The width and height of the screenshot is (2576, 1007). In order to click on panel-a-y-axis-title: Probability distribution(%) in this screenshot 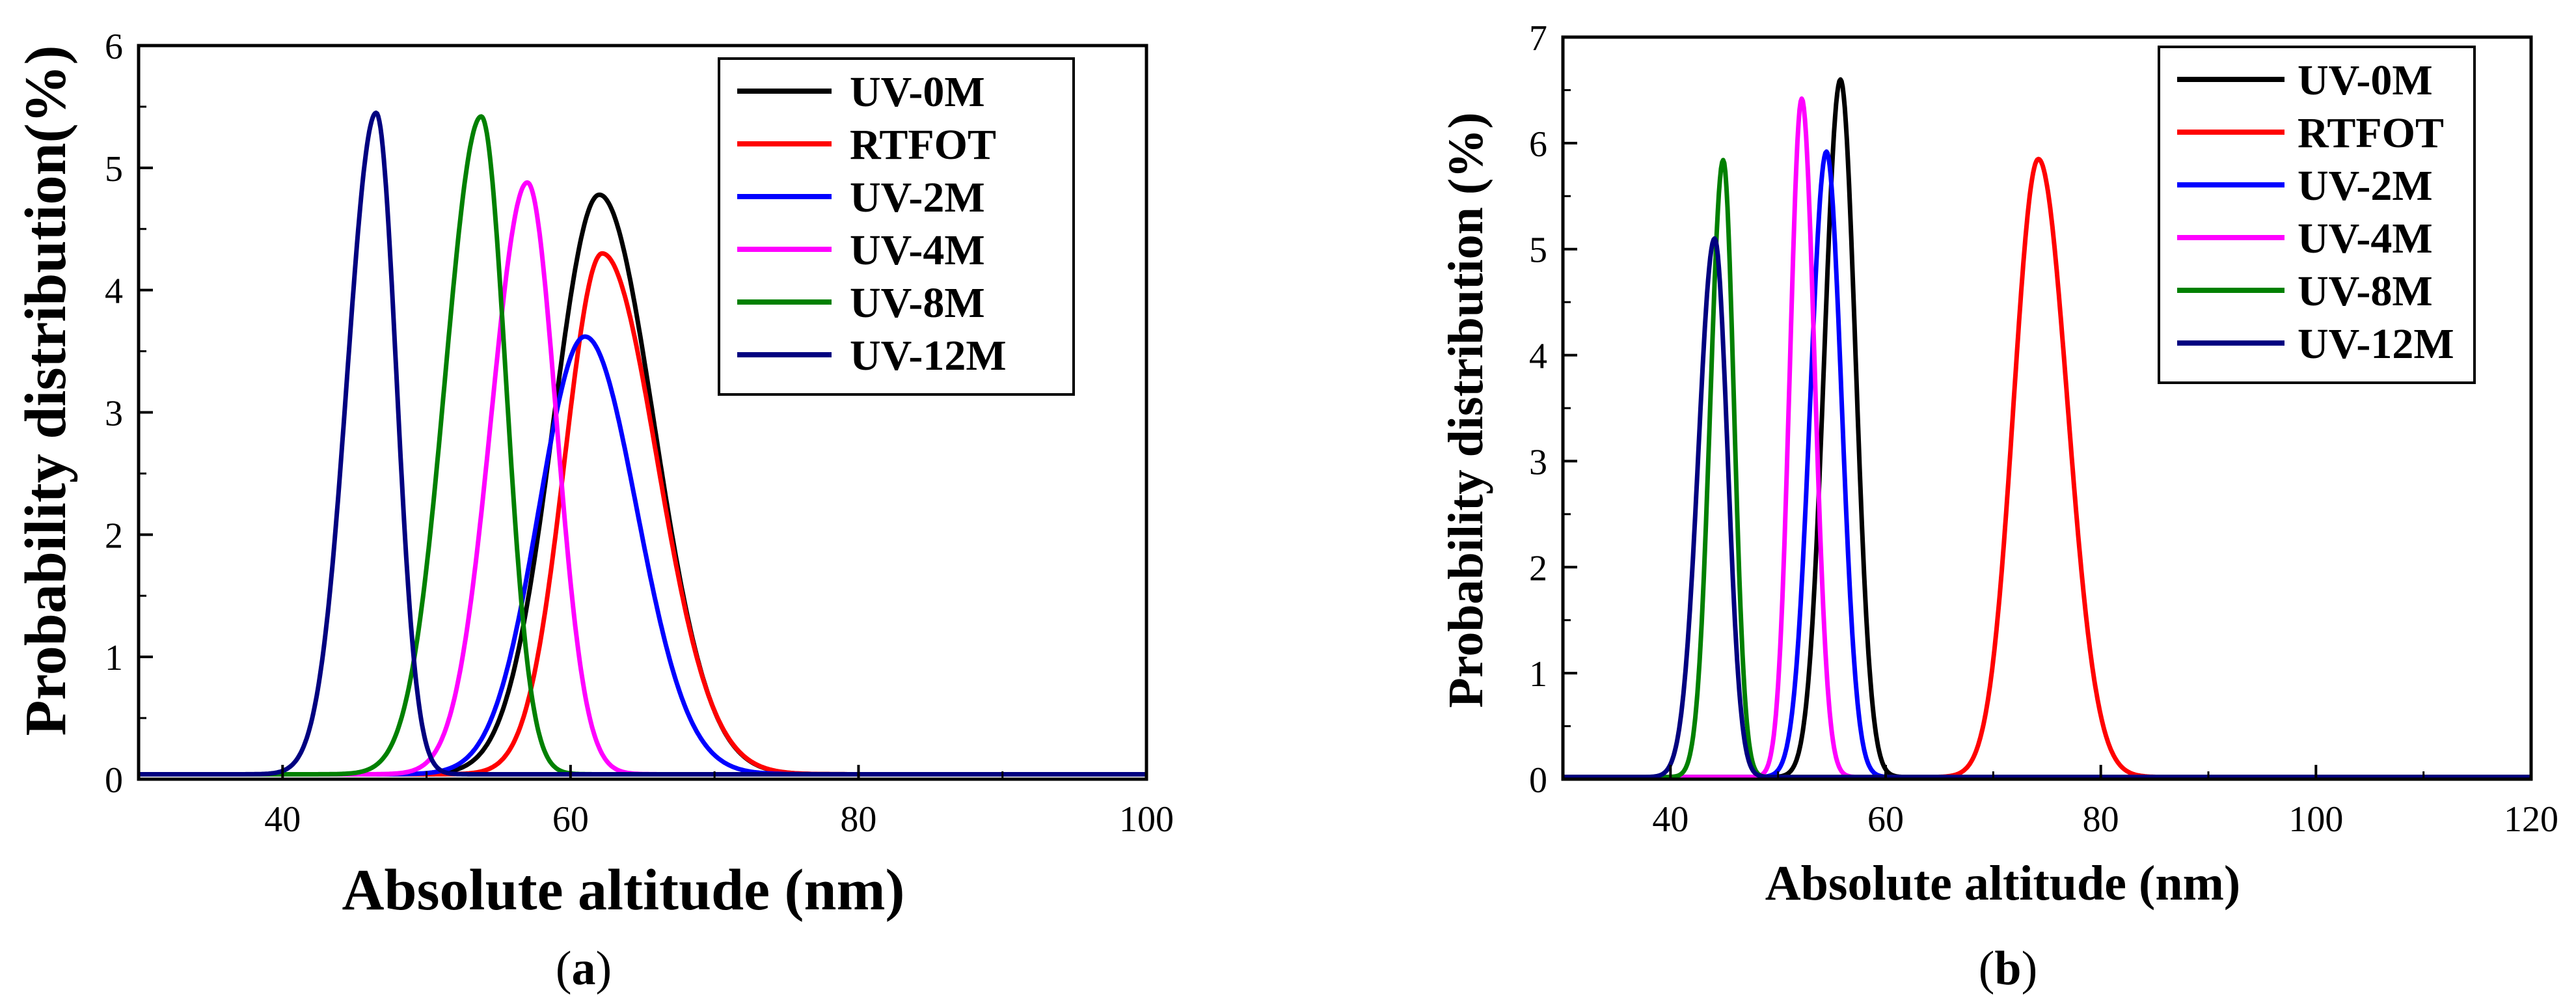, I will do `click(46, 391)`.